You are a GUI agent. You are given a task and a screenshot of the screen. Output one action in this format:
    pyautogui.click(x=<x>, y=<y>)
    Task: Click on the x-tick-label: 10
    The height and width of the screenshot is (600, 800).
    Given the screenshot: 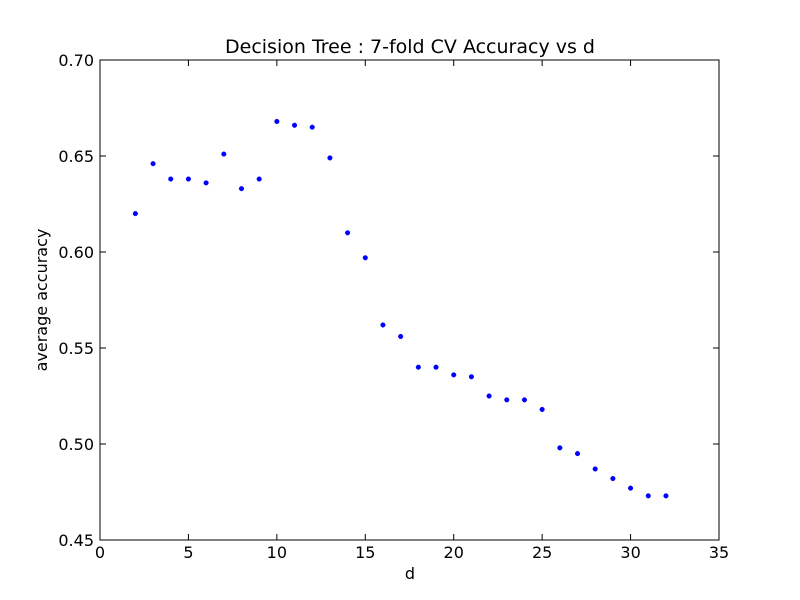 What is the action you would take?
    pyautogui.click(x=277, y=552)
    